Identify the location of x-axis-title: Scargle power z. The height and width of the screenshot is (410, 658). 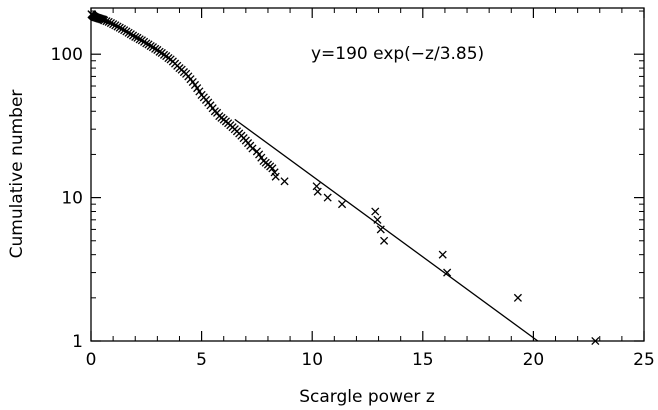
(367, 397).